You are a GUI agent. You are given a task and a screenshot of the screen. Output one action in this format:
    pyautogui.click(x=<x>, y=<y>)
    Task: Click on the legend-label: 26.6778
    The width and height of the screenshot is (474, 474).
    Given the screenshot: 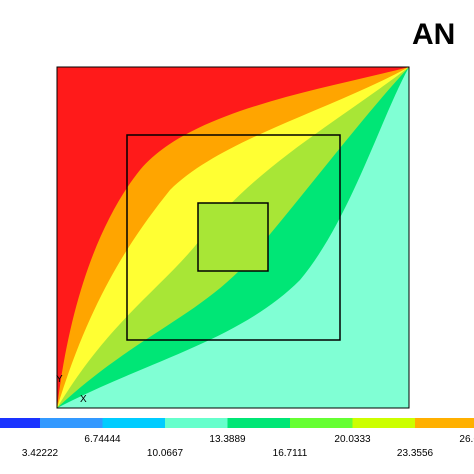 What is the action you would take?
    pyautogui.click(x=466, y=439)
    